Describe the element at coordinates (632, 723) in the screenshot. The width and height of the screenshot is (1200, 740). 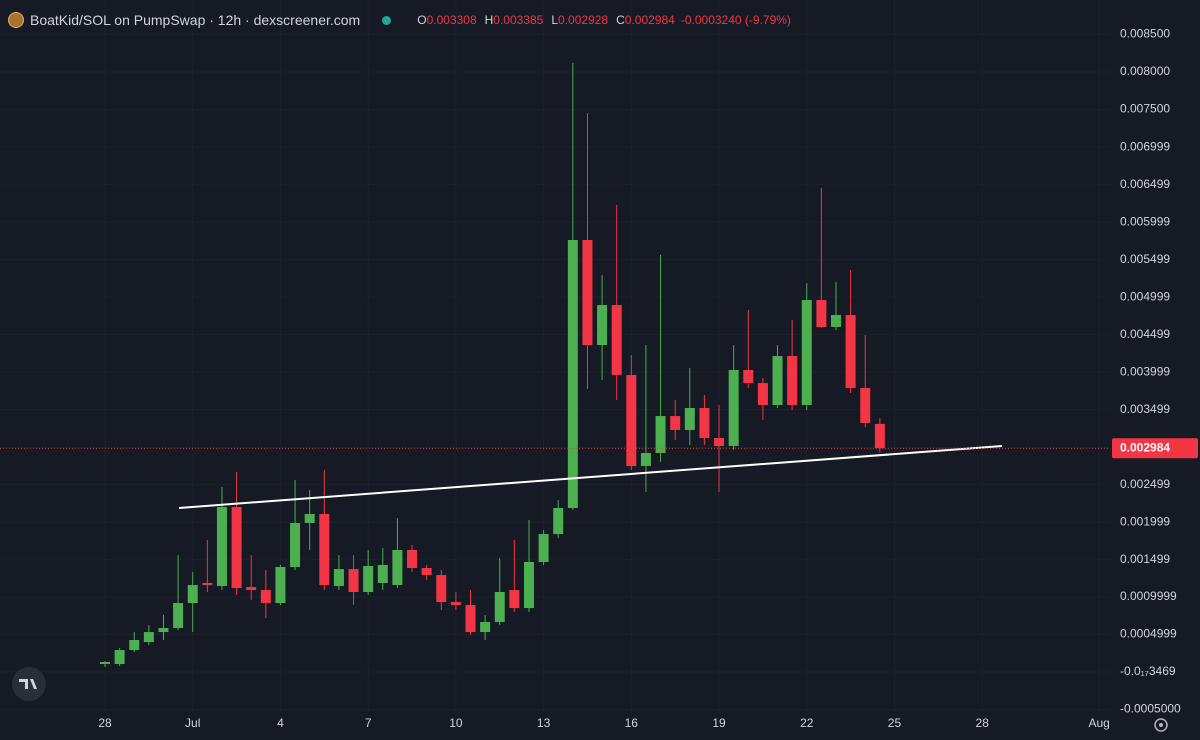
I see `x-tick-label: 16` at that location.